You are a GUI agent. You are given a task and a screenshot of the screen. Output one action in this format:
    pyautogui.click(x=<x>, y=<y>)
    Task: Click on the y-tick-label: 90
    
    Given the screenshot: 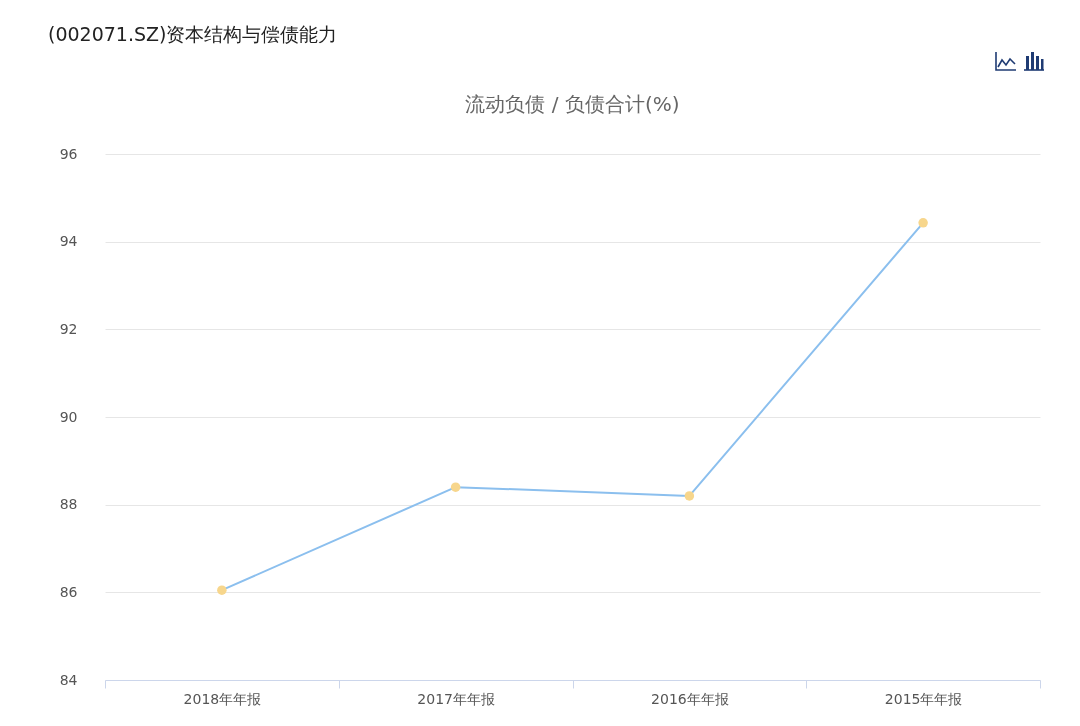 What is the action you would take?
    pyautogui.click(x=68, y=416)
    